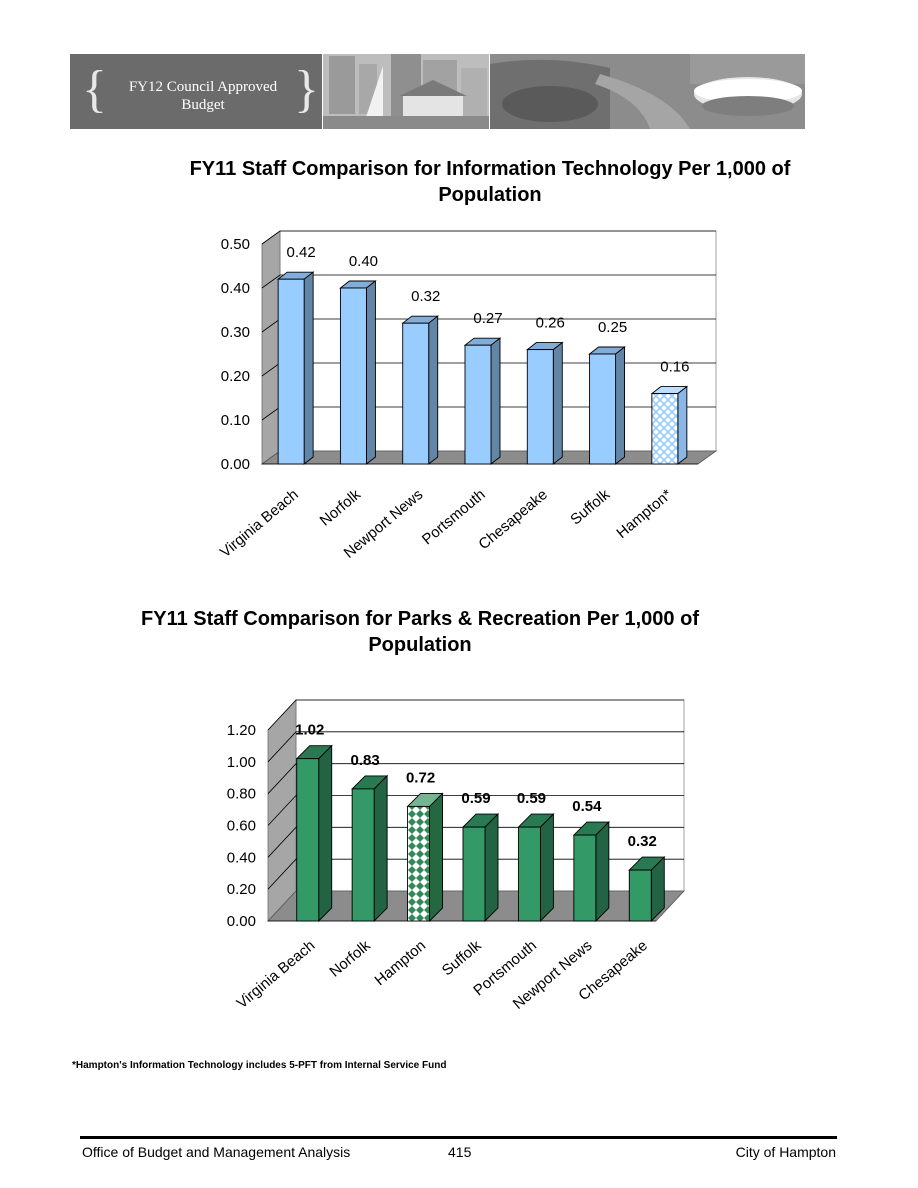 This screenshot has height=1188, width=918. What do you see at coordinates (550, 323) in the screenshot?
I see `data-label: 0.26` at bounding box center [550, 323].